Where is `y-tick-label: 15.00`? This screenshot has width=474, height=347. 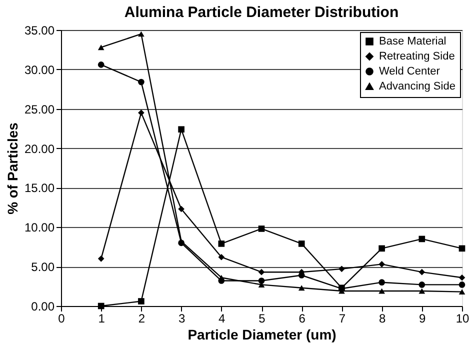
y-tick-label: 15.00 is located at coordinates (39, 188).